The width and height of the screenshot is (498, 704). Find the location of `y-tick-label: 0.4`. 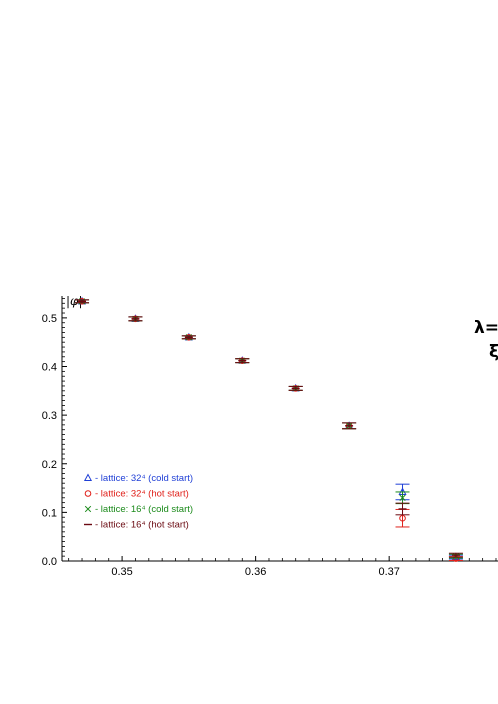

y-tick-label: 0.4 is located at coordinates (49, 368).